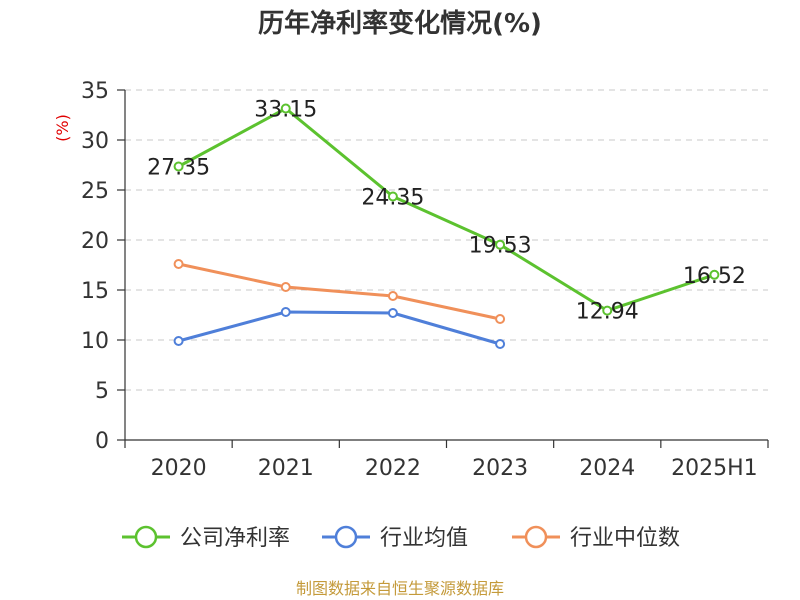 The width and height of the screenshot is (800, 600). Describe the element at coordinates (95, 141) in the screenshot. I see `y-tick-label: 30` at that location.